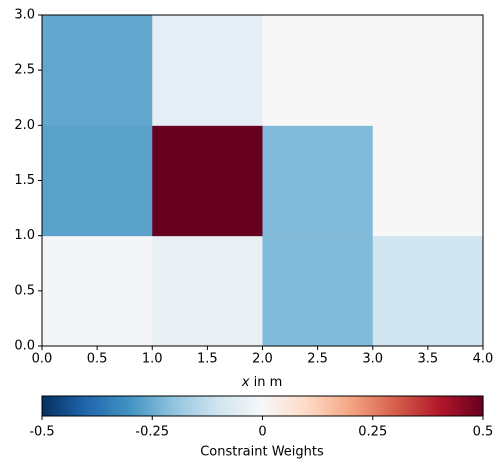 Image resolution: width=504 pixels, height=470 pixels. I want to click on y-tick-label: 3.0, so click(24, 15).